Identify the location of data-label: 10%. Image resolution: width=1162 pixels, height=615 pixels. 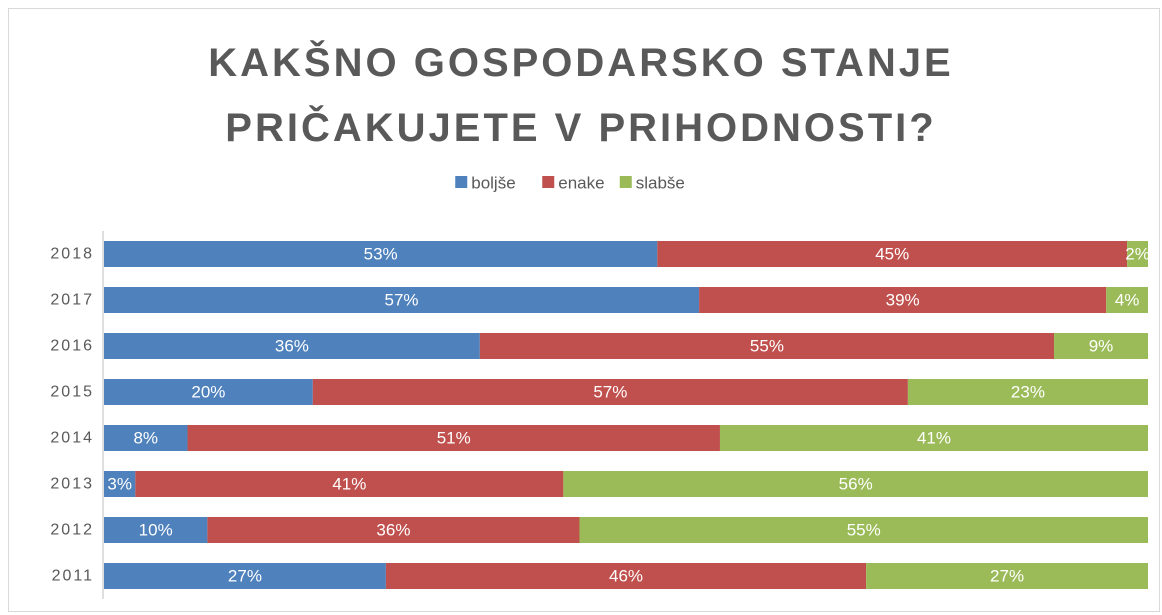
(156, 530).